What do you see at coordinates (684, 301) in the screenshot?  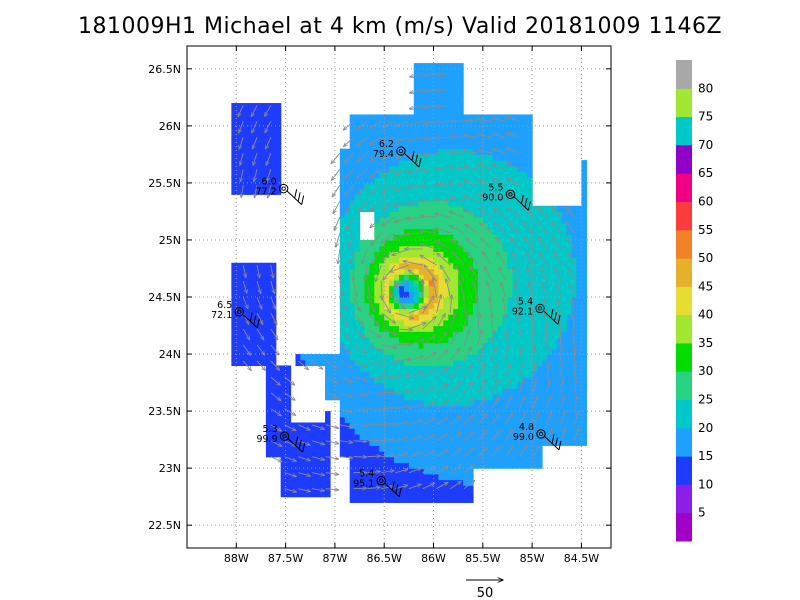 I see `colorbar-boxes` at bounding box center [684, 301].